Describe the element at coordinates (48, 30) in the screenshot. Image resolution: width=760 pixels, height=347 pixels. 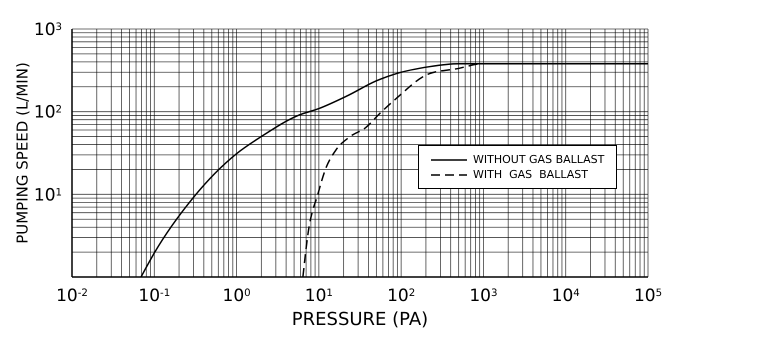
I see `y-tick-label: 10$^{3}$` at that location.